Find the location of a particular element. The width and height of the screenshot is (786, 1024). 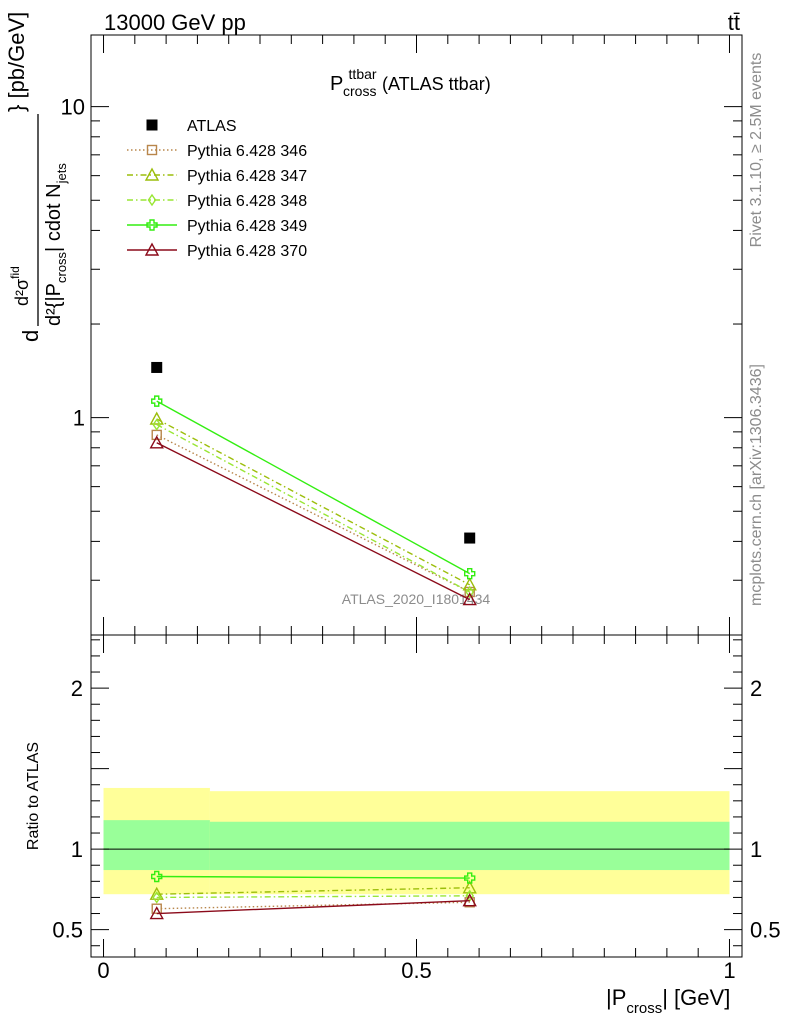

x-tick-label: 0 is located at coordinates (103, 970).